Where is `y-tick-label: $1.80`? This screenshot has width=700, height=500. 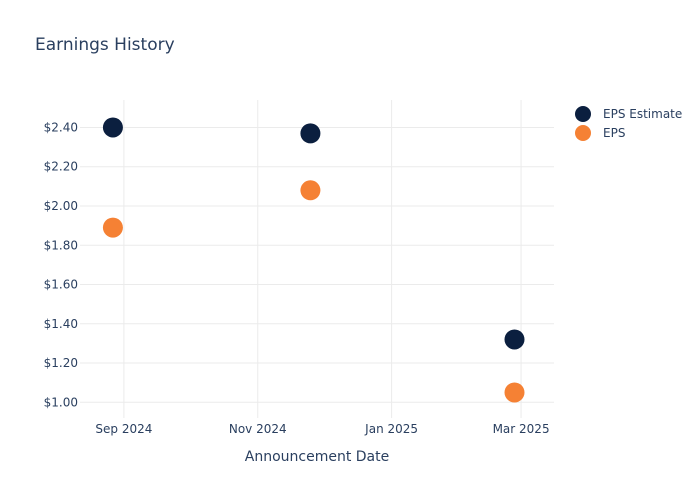
y-tick-label: $1.80 is located at coordinates (61, 245).